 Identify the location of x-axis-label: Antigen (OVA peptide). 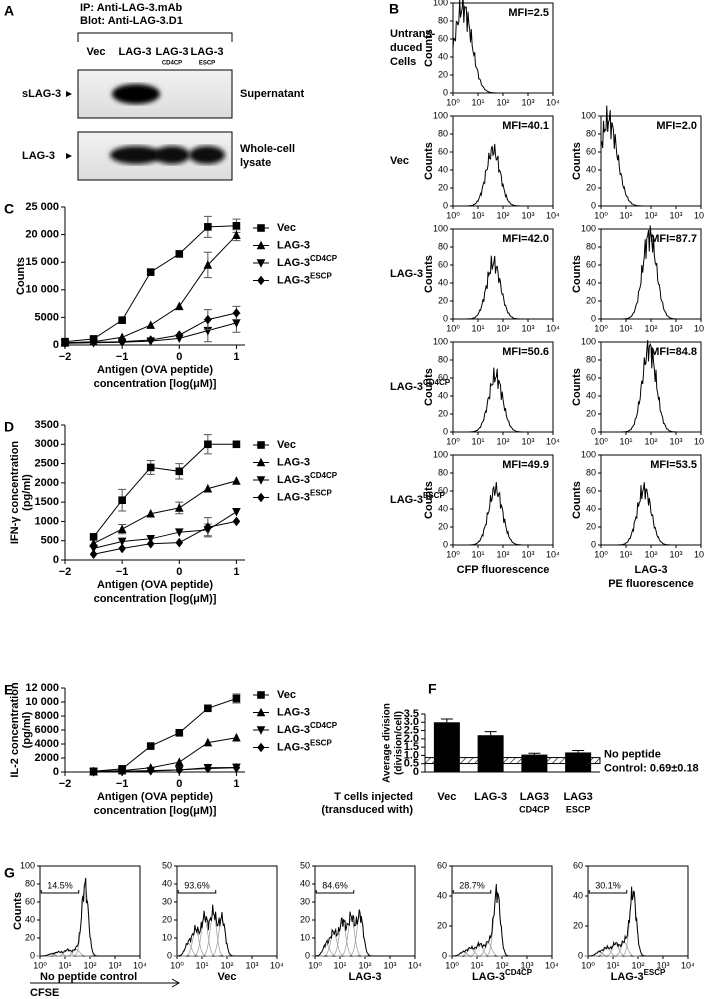
(155, 797).